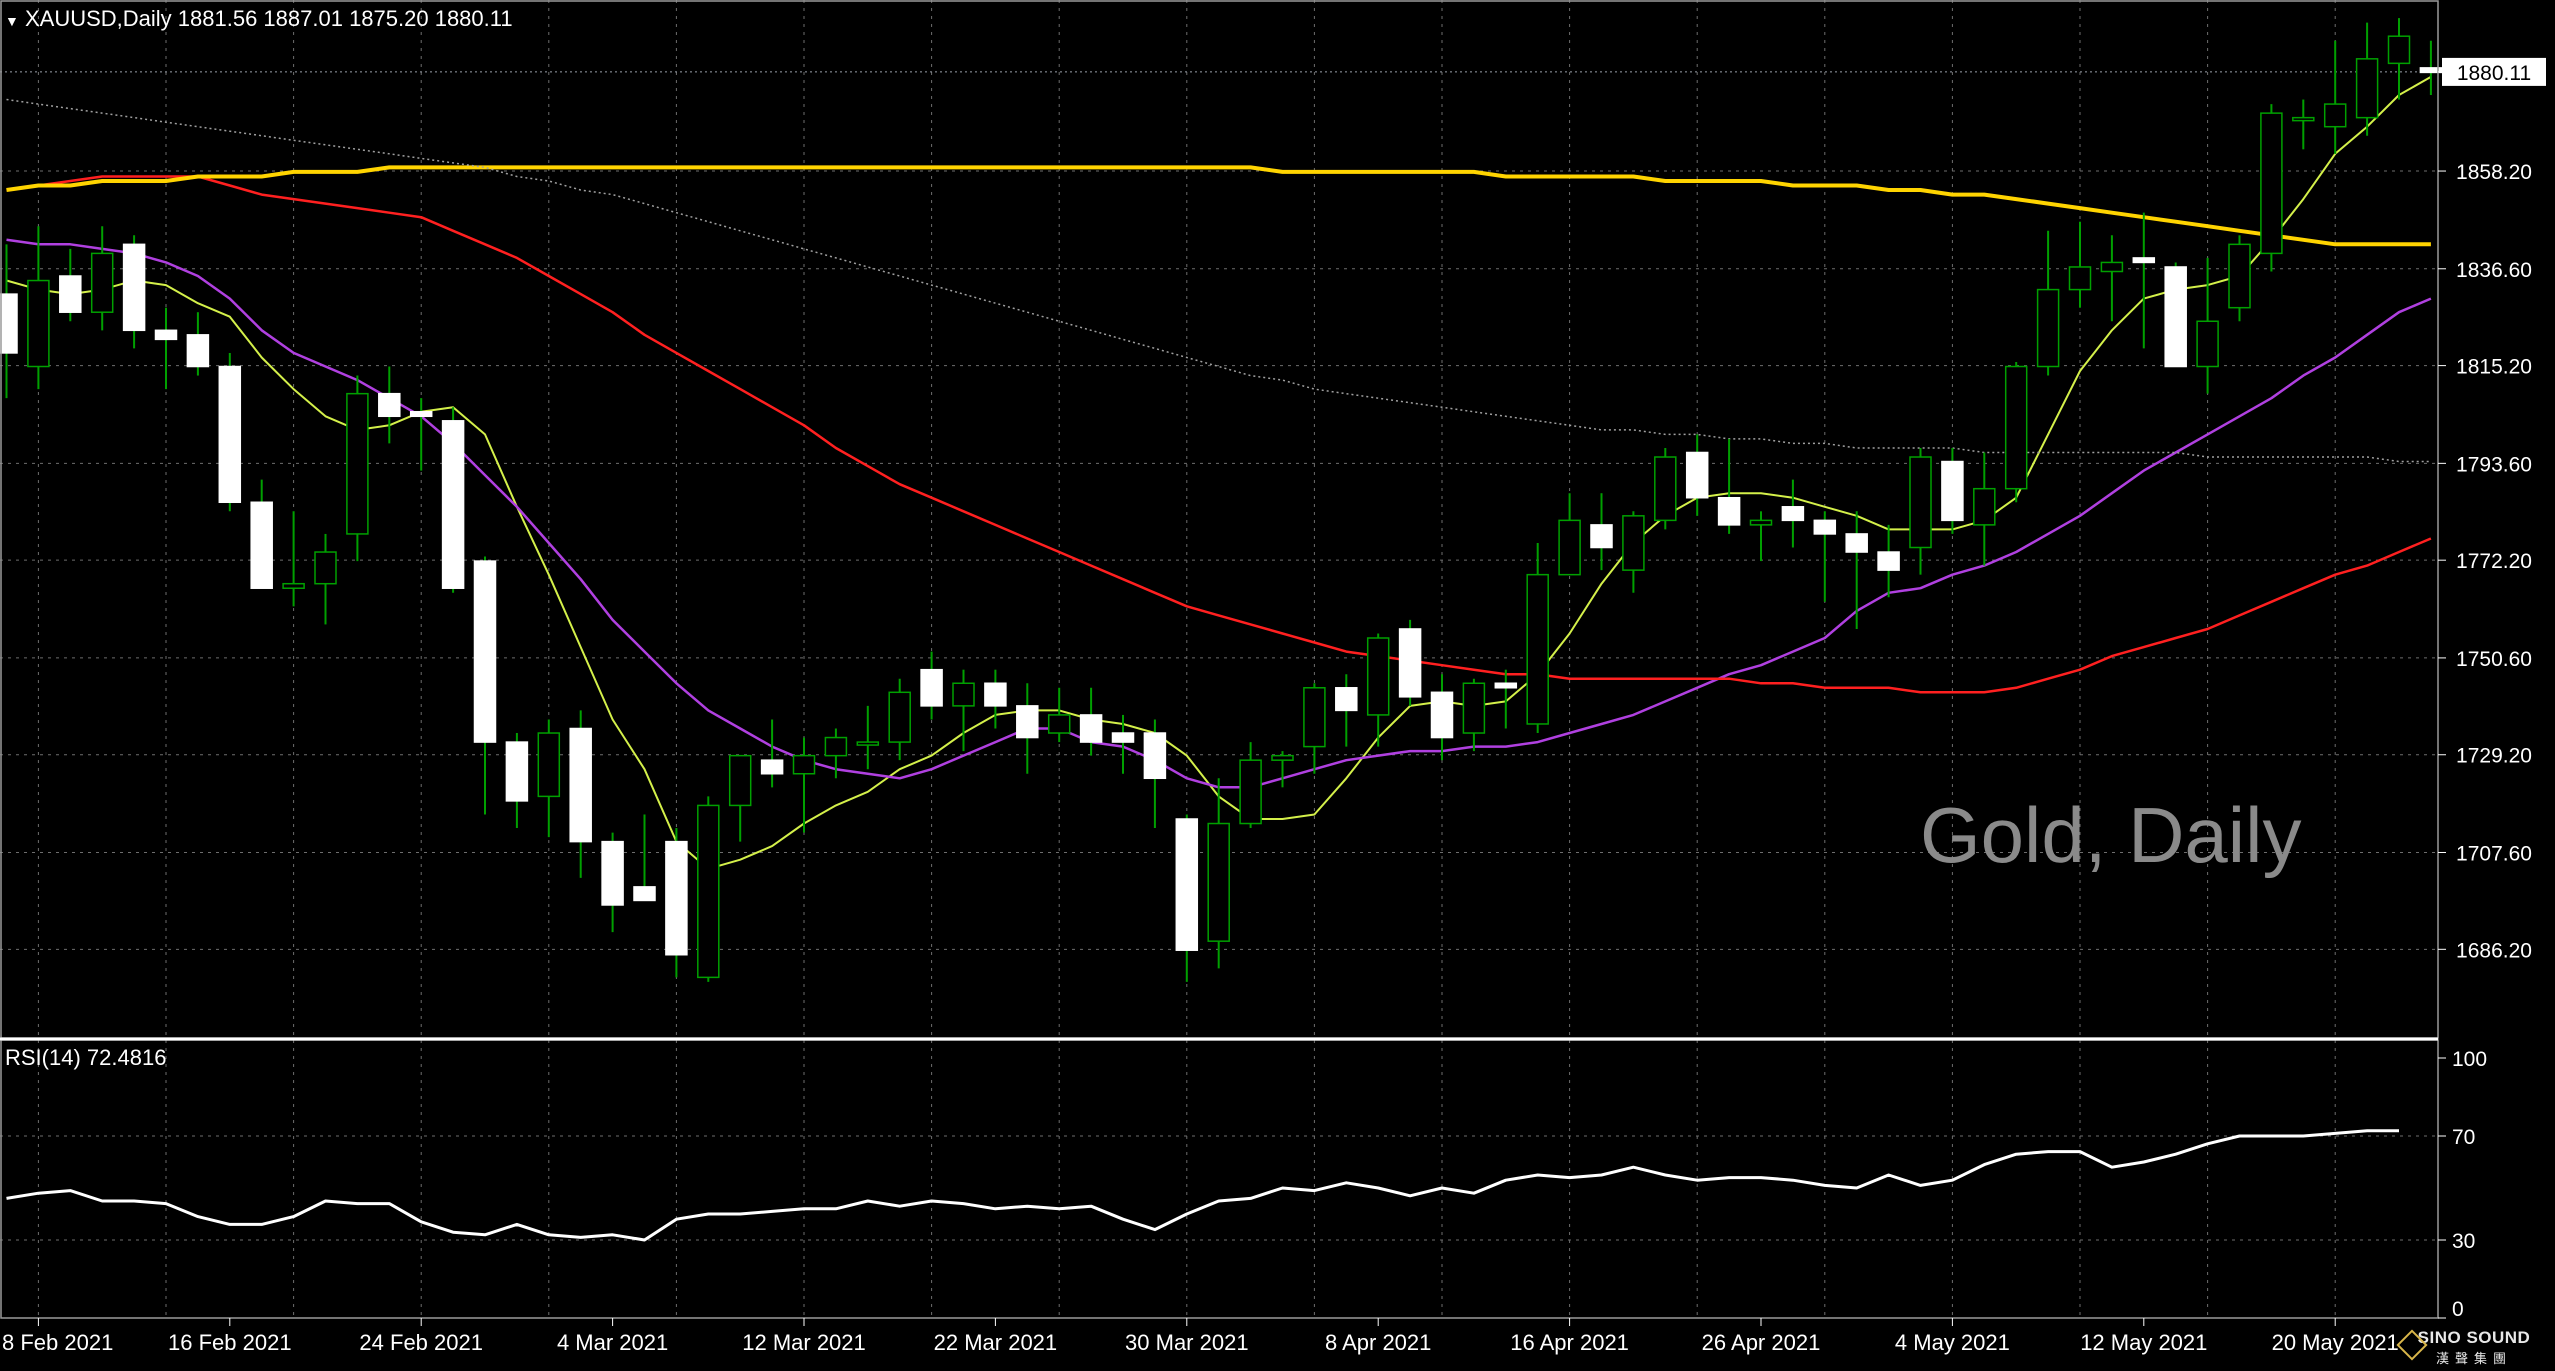  Describe the element at coordinates (1378, 1342) in the screenshot. I see `x-tick-label: 8 Apr 2021` at that location.